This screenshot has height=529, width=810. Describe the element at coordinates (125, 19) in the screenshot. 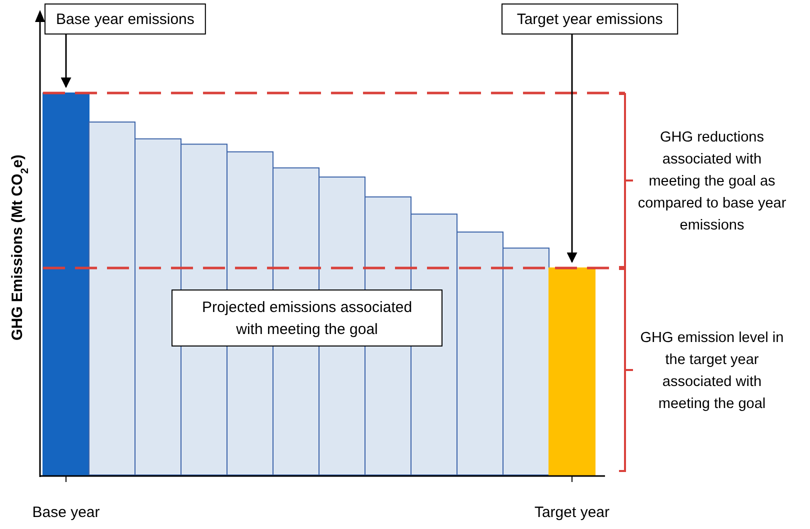

I see `annotation: Base year emissions` at that location.